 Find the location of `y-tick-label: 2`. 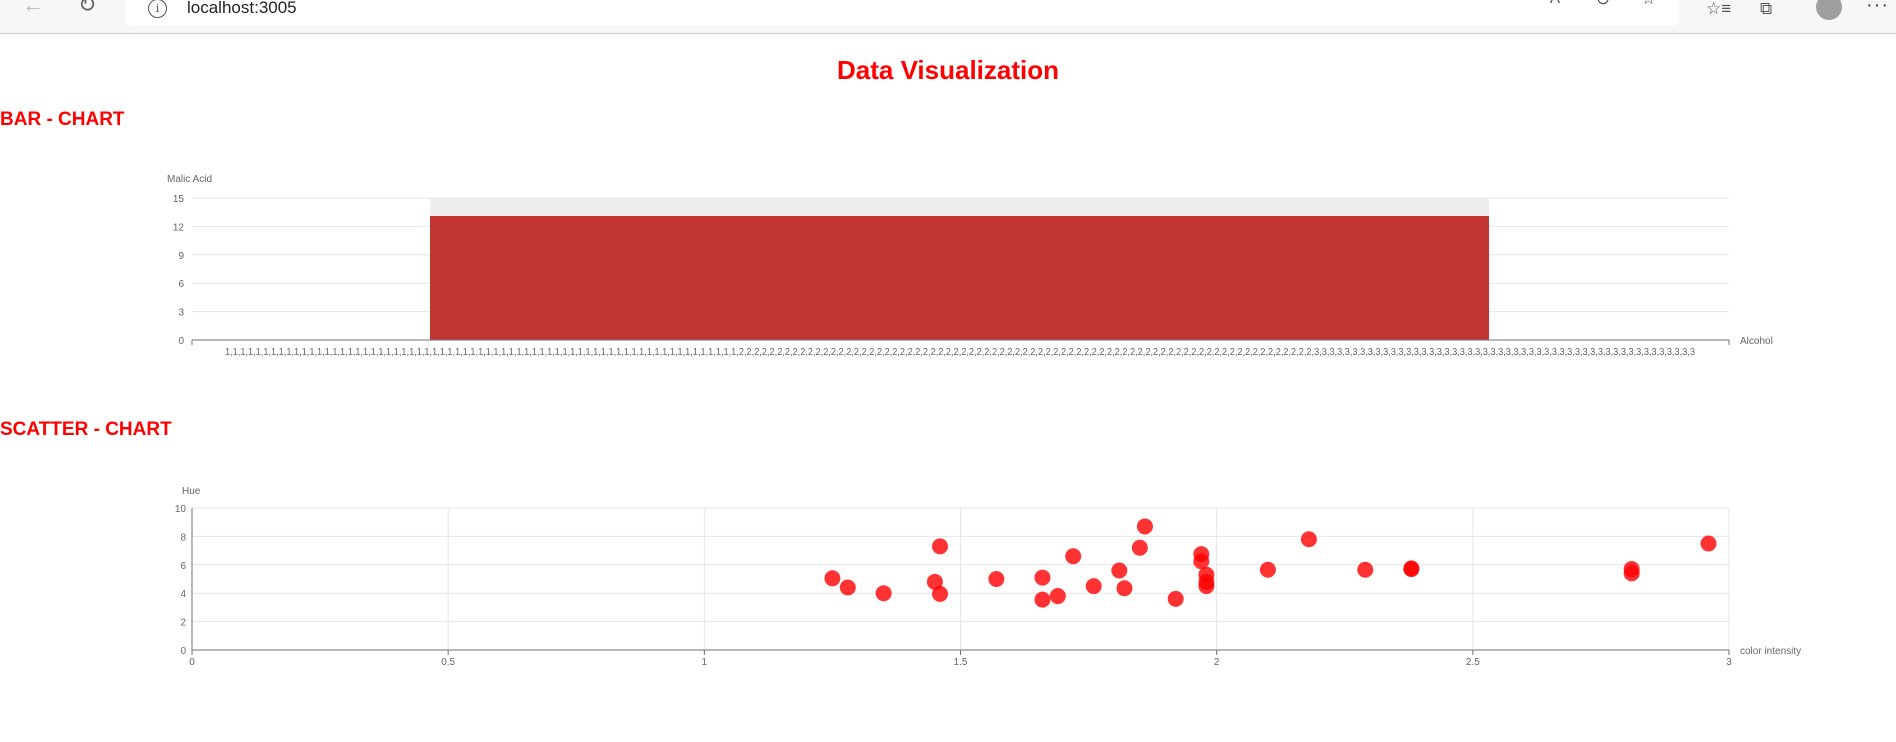

y-tick-label: 2 is located at coordinates (183, 623).